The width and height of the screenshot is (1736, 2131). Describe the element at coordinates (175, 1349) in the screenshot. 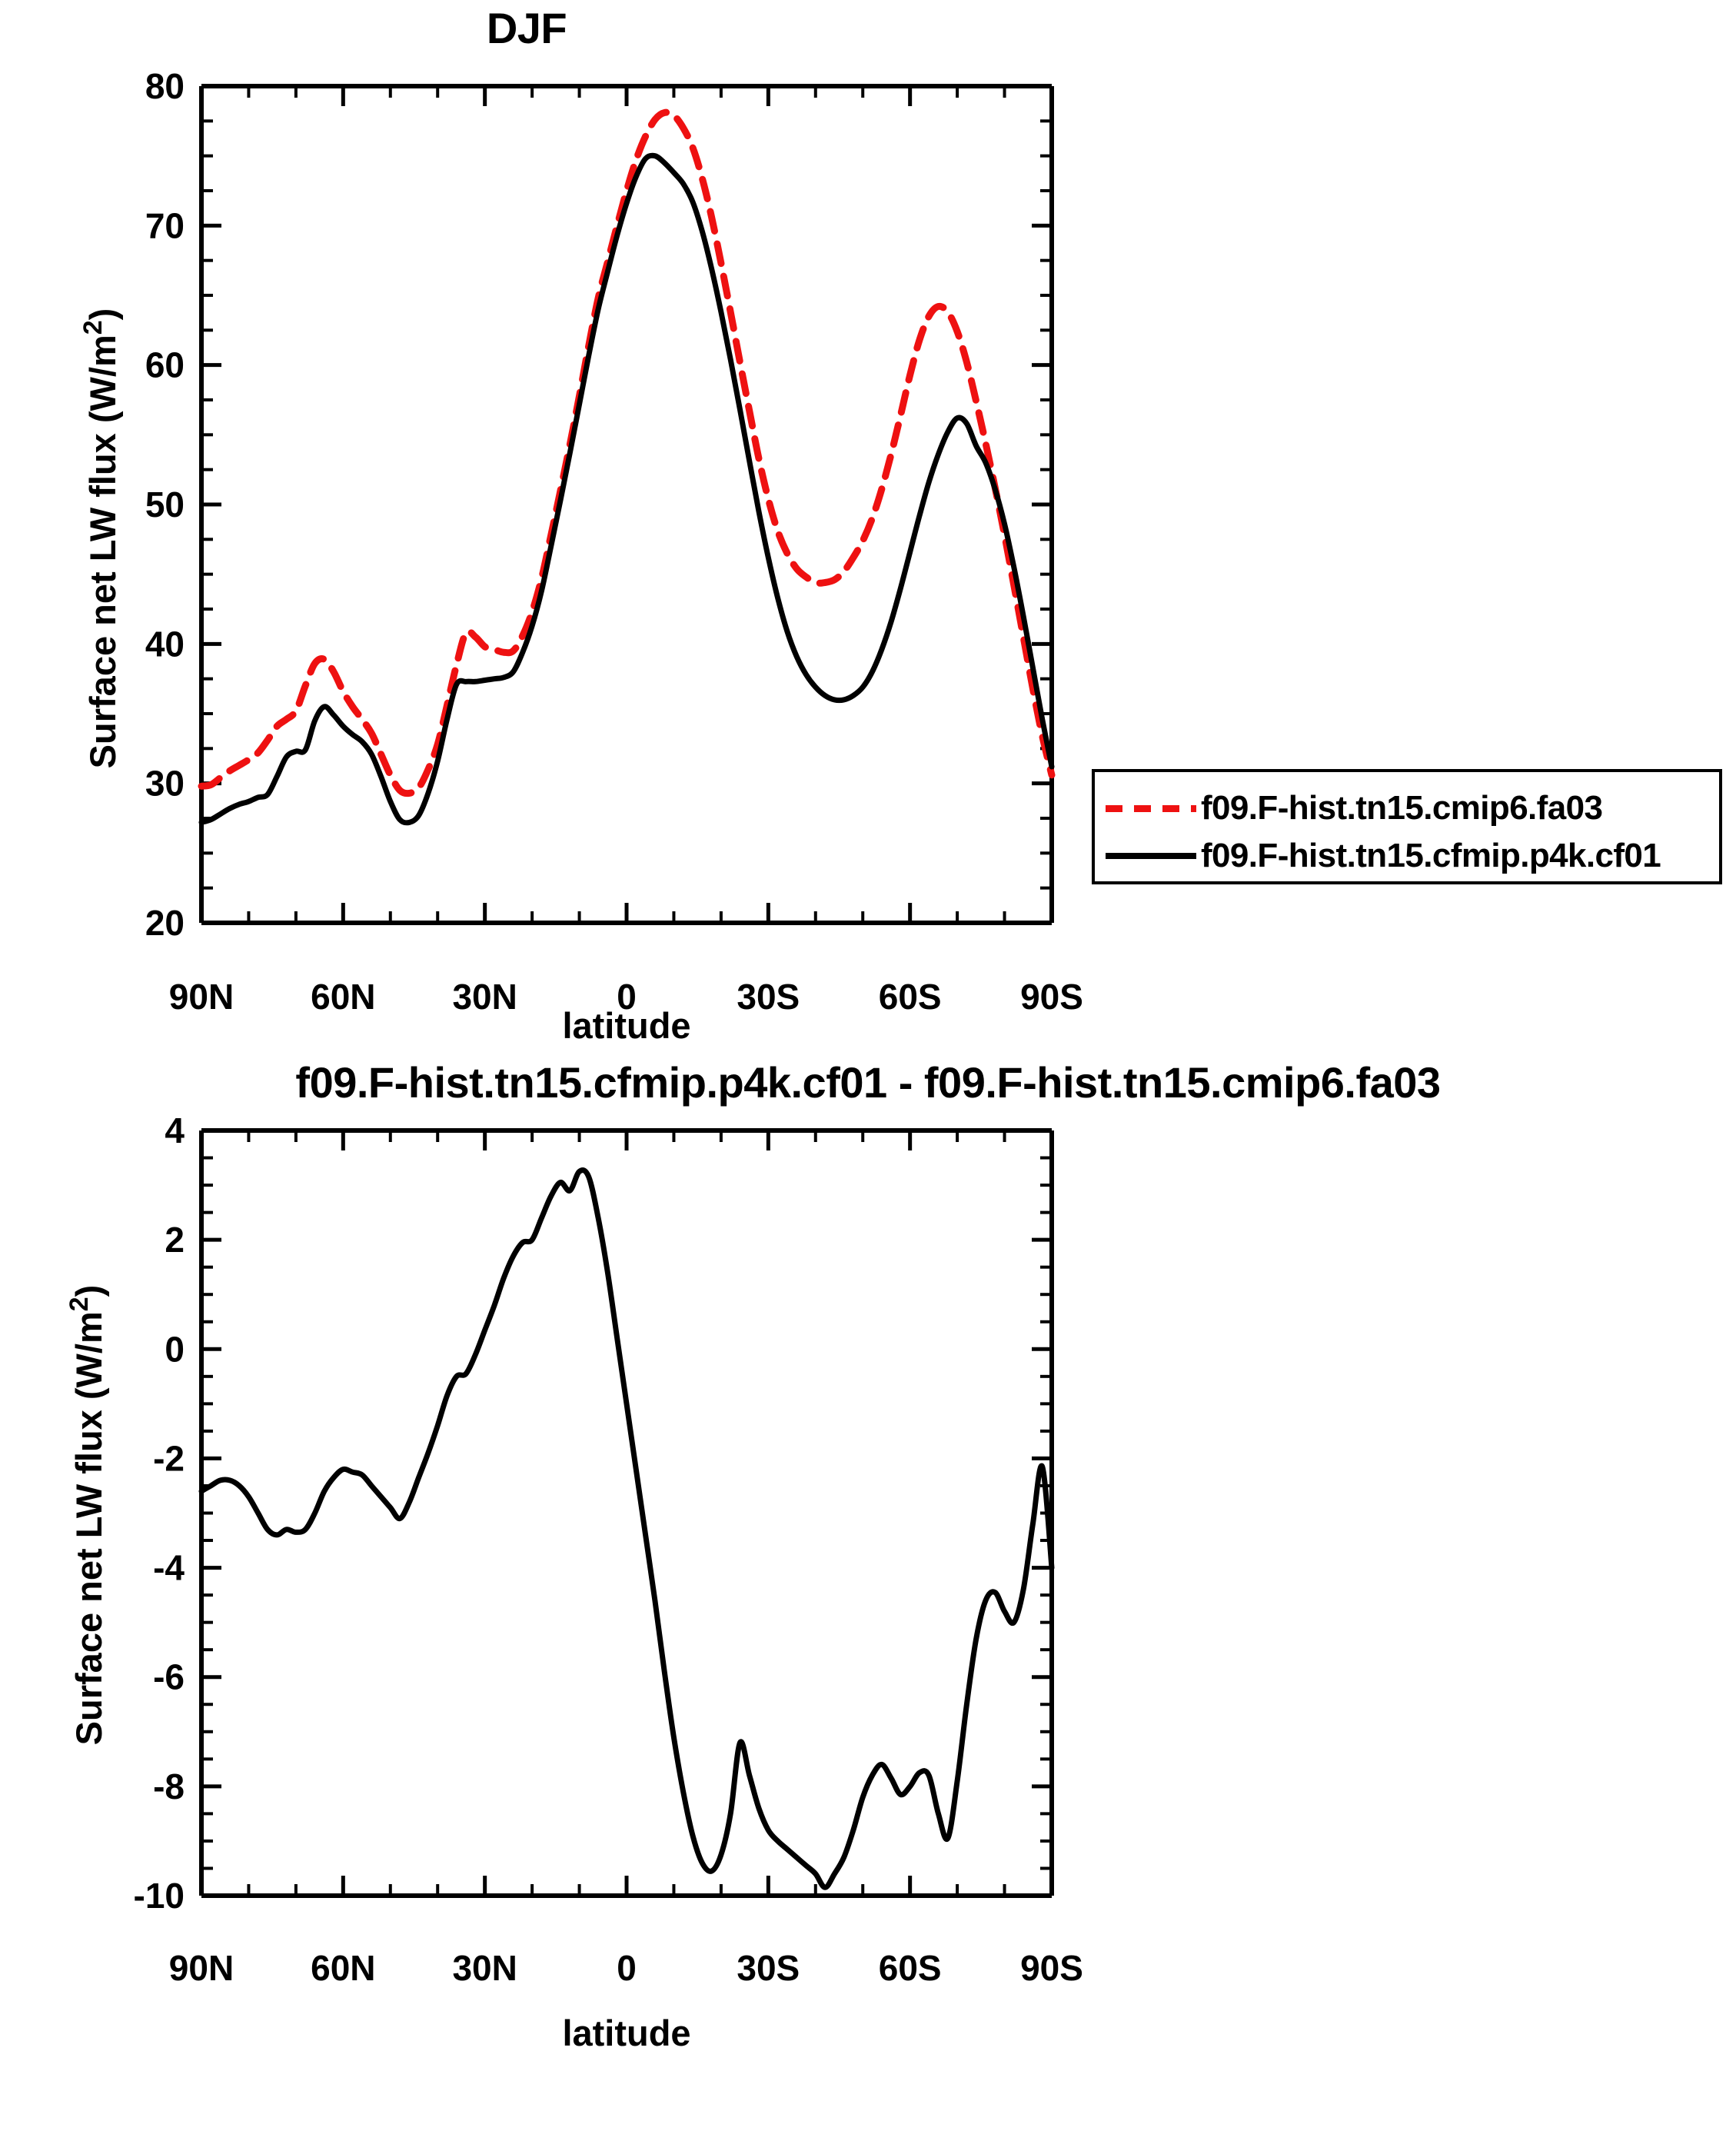

I see `y-tick-label: 0` at that location.